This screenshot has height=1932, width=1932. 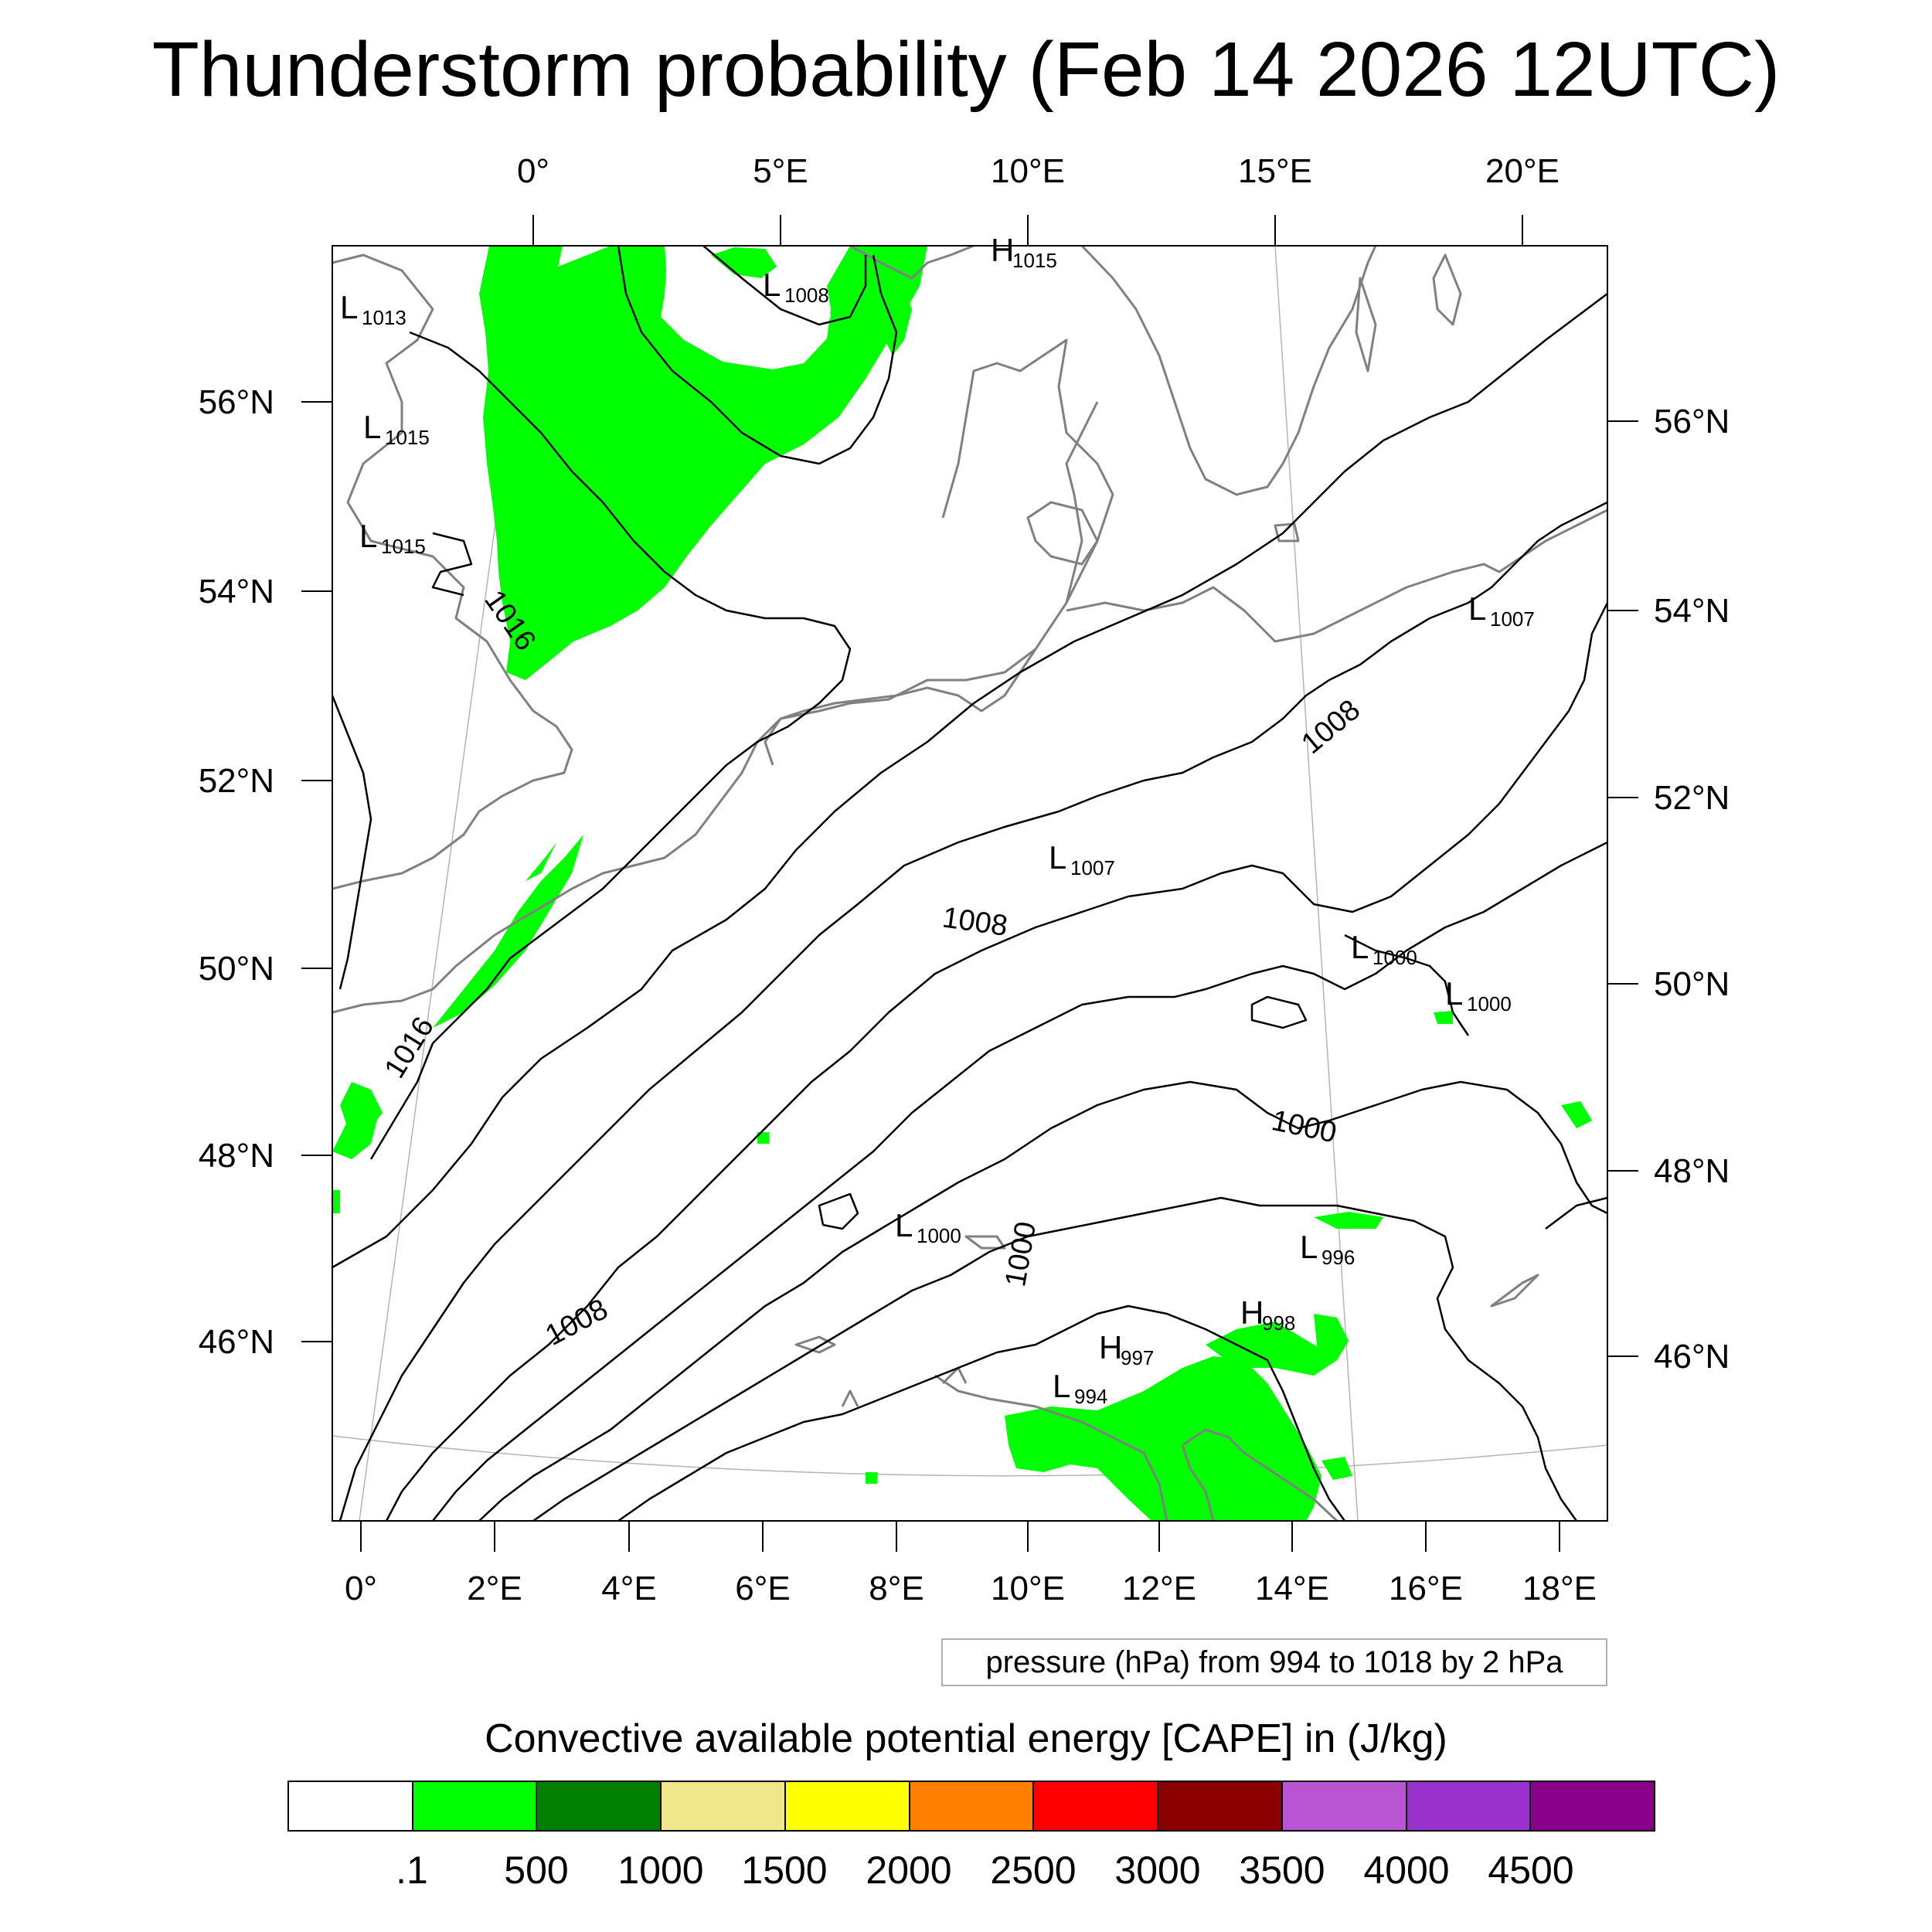 What do you see at coordinates (807, 296) in the screenshot?
I see `svg-text: 1008` at bounding box center [807, 296].